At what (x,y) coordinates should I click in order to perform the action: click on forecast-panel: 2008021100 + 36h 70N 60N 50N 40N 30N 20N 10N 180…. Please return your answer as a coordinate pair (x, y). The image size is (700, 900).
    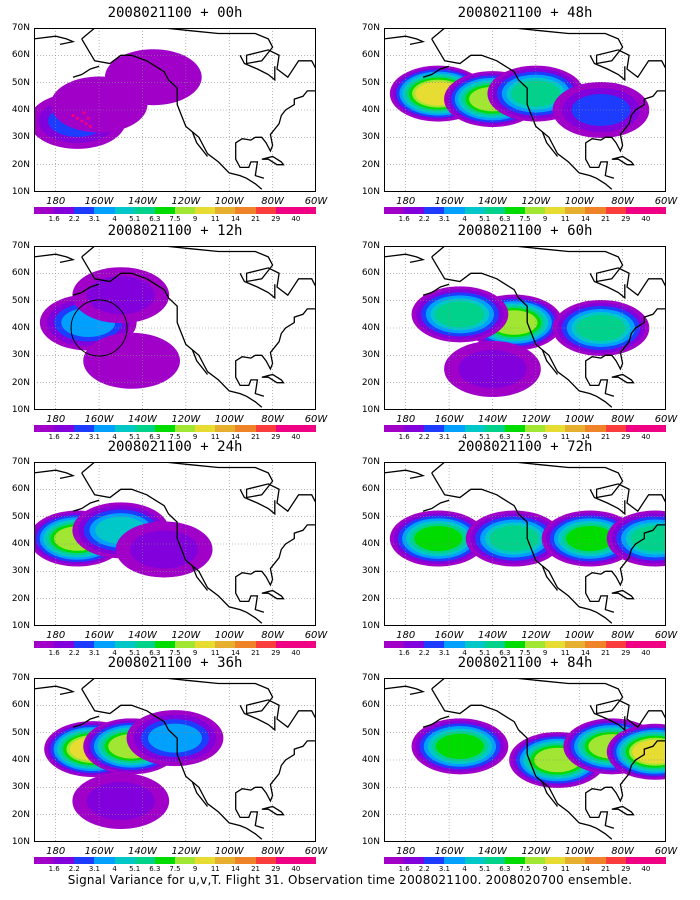
    Looking at the image, I should click on (175, 763).